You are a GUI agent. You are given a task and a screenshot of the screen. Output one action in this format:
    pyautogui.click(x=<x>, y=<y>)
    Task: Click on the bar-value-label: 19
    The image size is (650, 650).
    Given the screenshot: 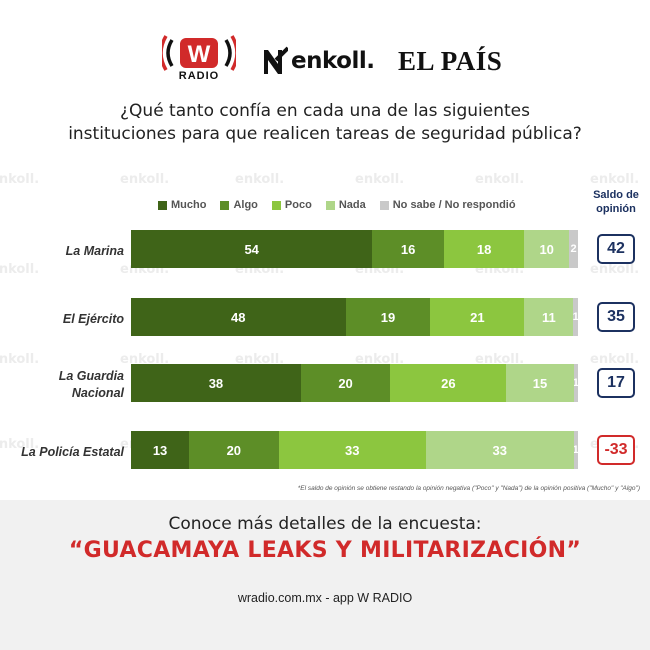 What is the action you would take?
    pyautogui.click(x=388, y=317)
    